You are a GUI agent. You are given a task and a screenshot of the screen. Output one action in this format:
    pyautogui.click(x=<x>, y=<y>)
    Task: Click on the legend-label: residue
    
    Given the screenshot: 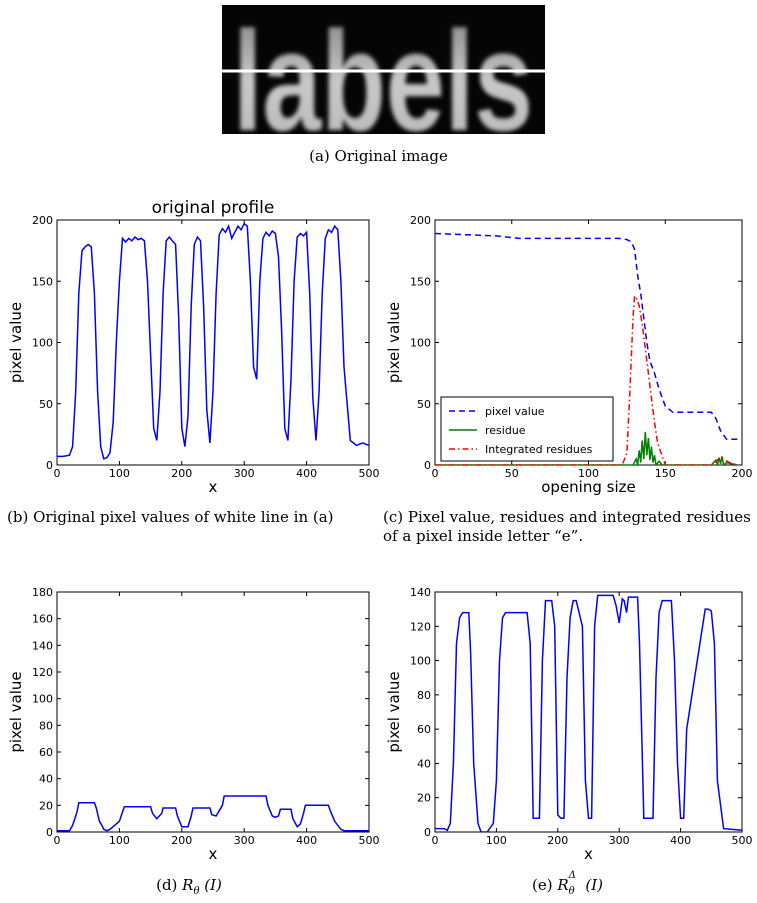 What is the action you would take?
    pyautogui.click(x=505, y=430)
    